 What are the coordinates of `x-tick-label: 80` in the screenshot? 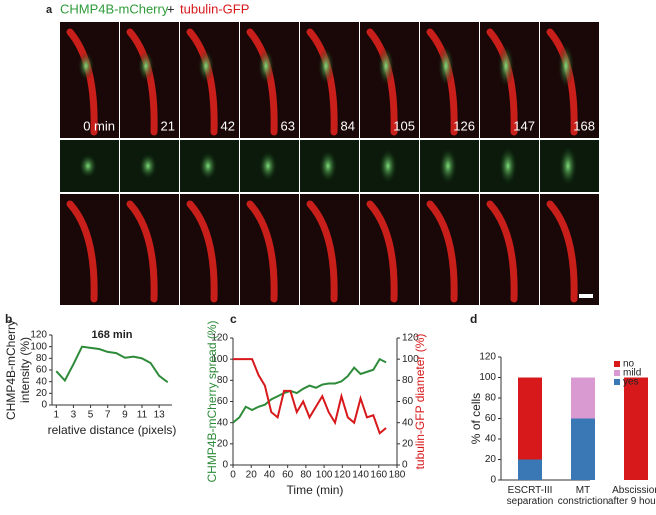 It's located at (306, 475).